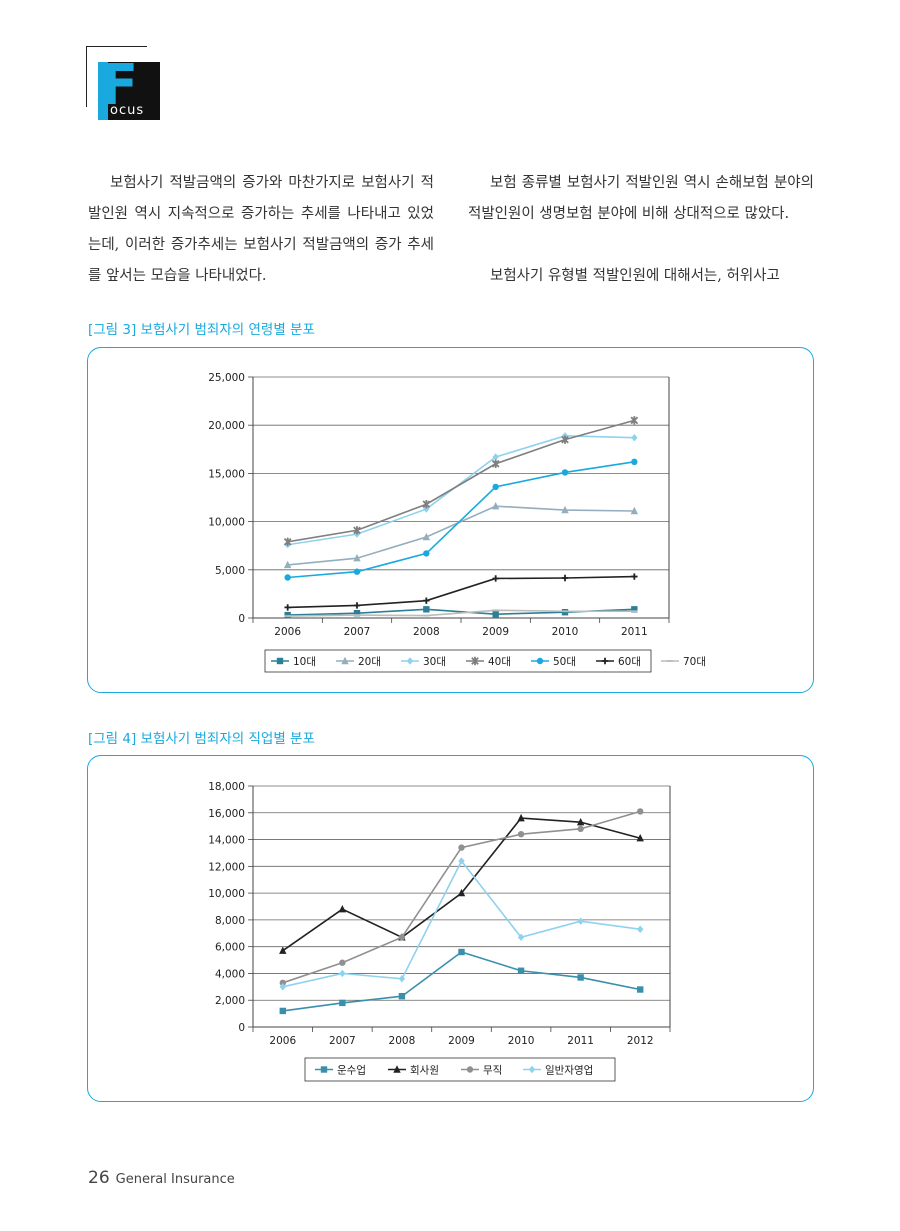 This screenshot has width=900, height=1231. I want to click on y-tick-label: 14,000, so click(226, 841).